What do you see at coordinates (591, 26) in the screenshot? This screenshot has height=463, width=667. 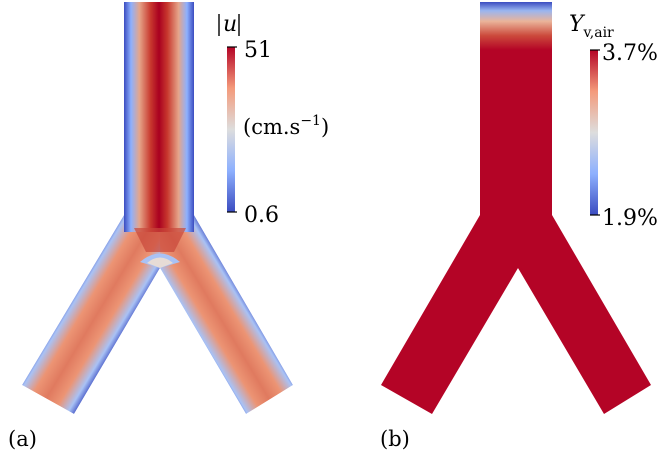 I see `colorbar-b-title: Yv,air` at bounding box center [591, 26].